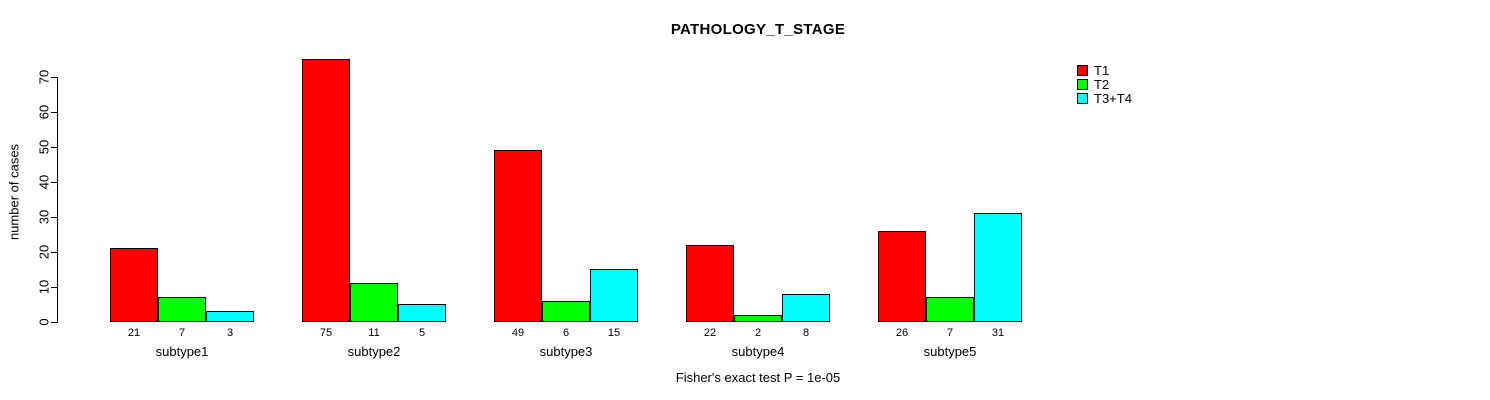 This screenshot has height=400, width=1490. I want to click on bar-value-label: 5, so click(422, 333).